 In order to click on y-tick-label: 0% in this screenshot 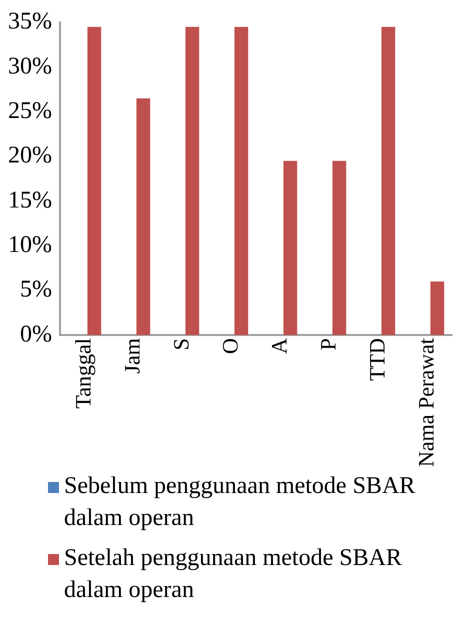, I will do `click(36, 334)`.